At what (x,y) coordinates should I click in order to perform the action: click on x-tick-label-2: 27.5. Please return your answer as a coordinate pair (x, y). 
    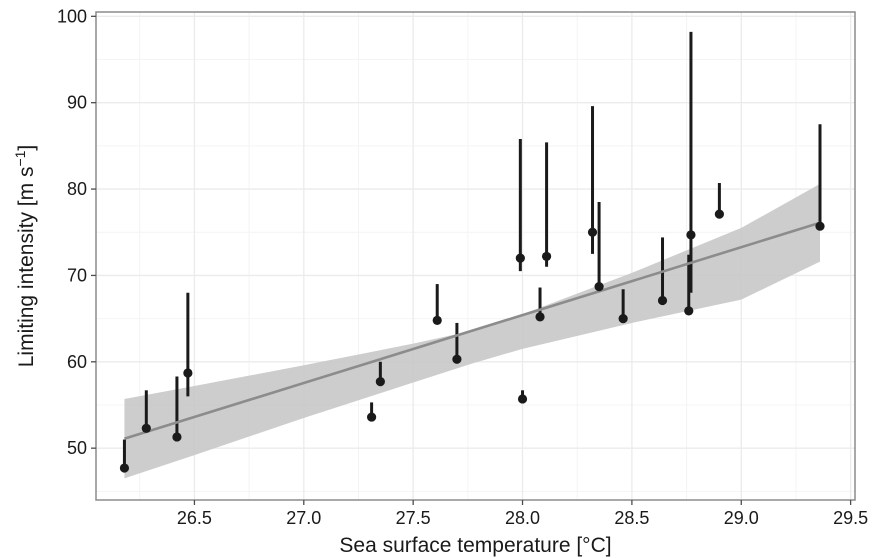
    Looking at the image, I should click on (413, 518).